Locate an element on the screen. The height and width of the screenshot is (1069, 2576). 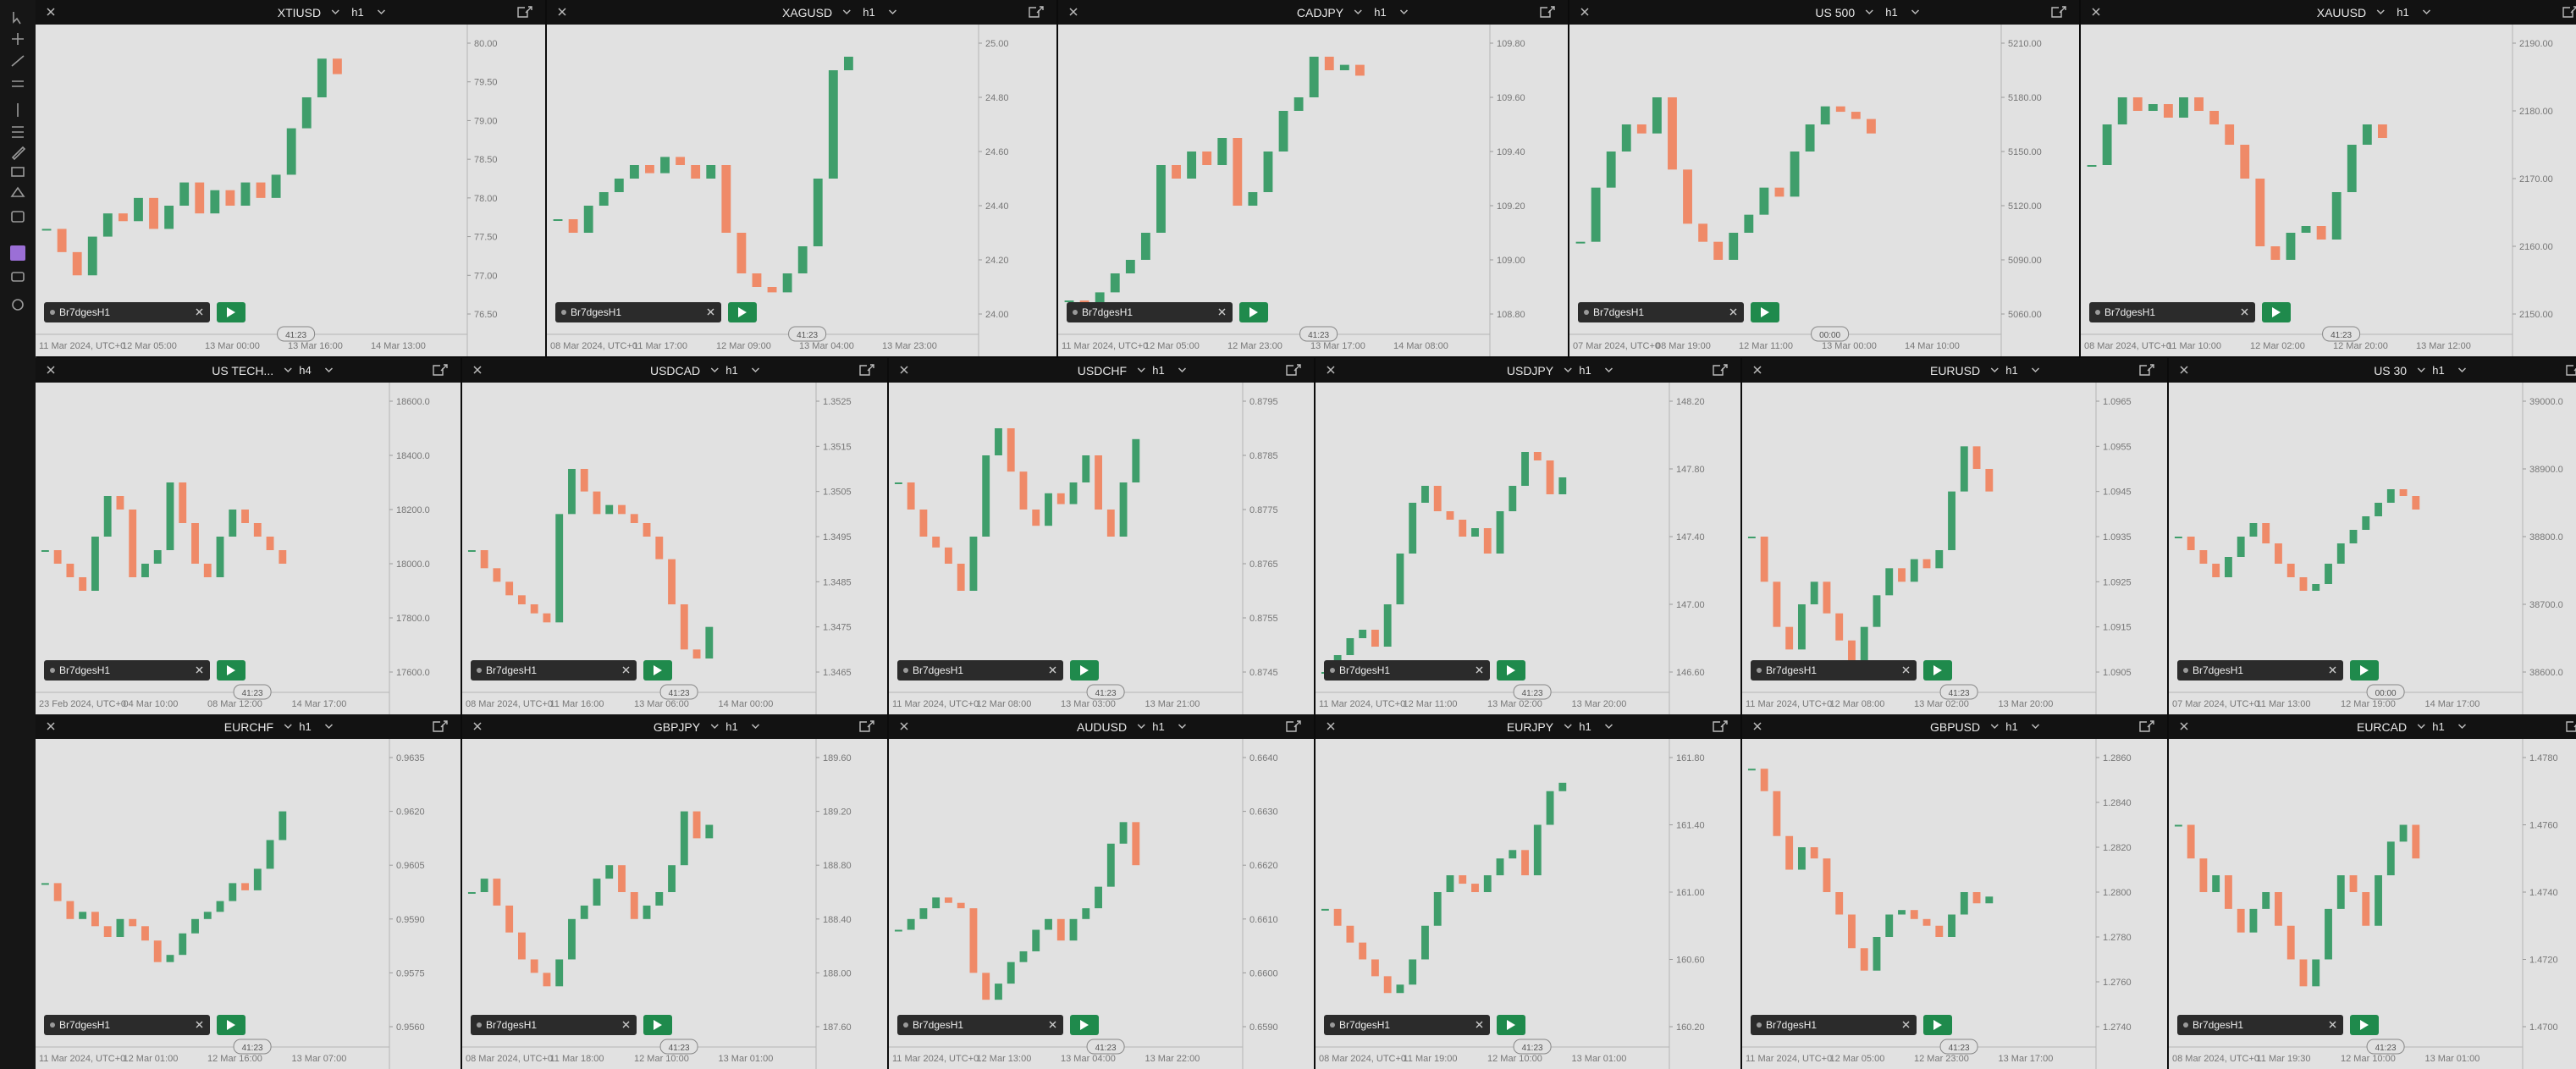
template-icon is located at coordinates (18, 277).